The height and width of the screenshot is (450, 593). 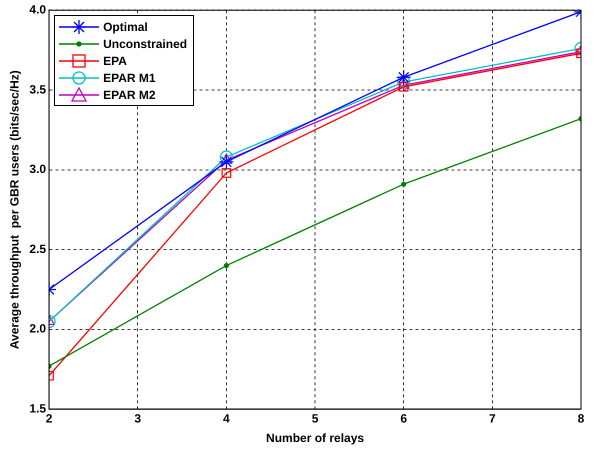 I want to click on y-tick-label: 3.5, so click(x=37, y=89).